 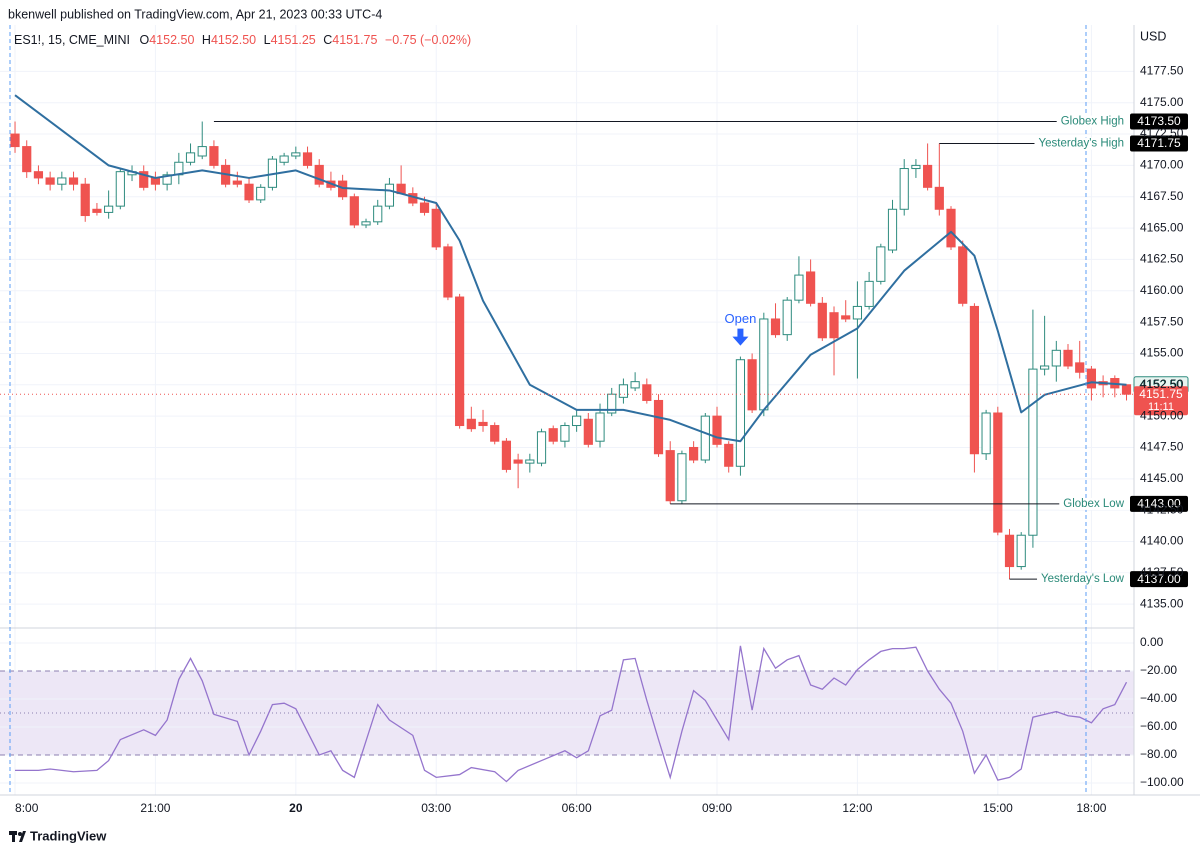 What do you see at coordinates (27, 808) in the screenshot?
I see `x-tick-label: 8:00` at bounding box center [27, 808].